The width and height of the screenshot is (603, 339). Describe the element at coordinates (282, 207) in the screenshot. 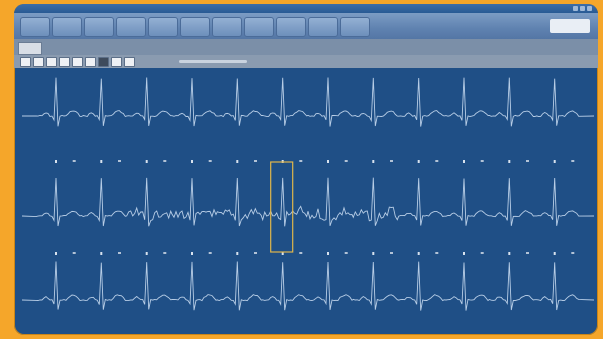

I see `selected-beat-marker` at that location.